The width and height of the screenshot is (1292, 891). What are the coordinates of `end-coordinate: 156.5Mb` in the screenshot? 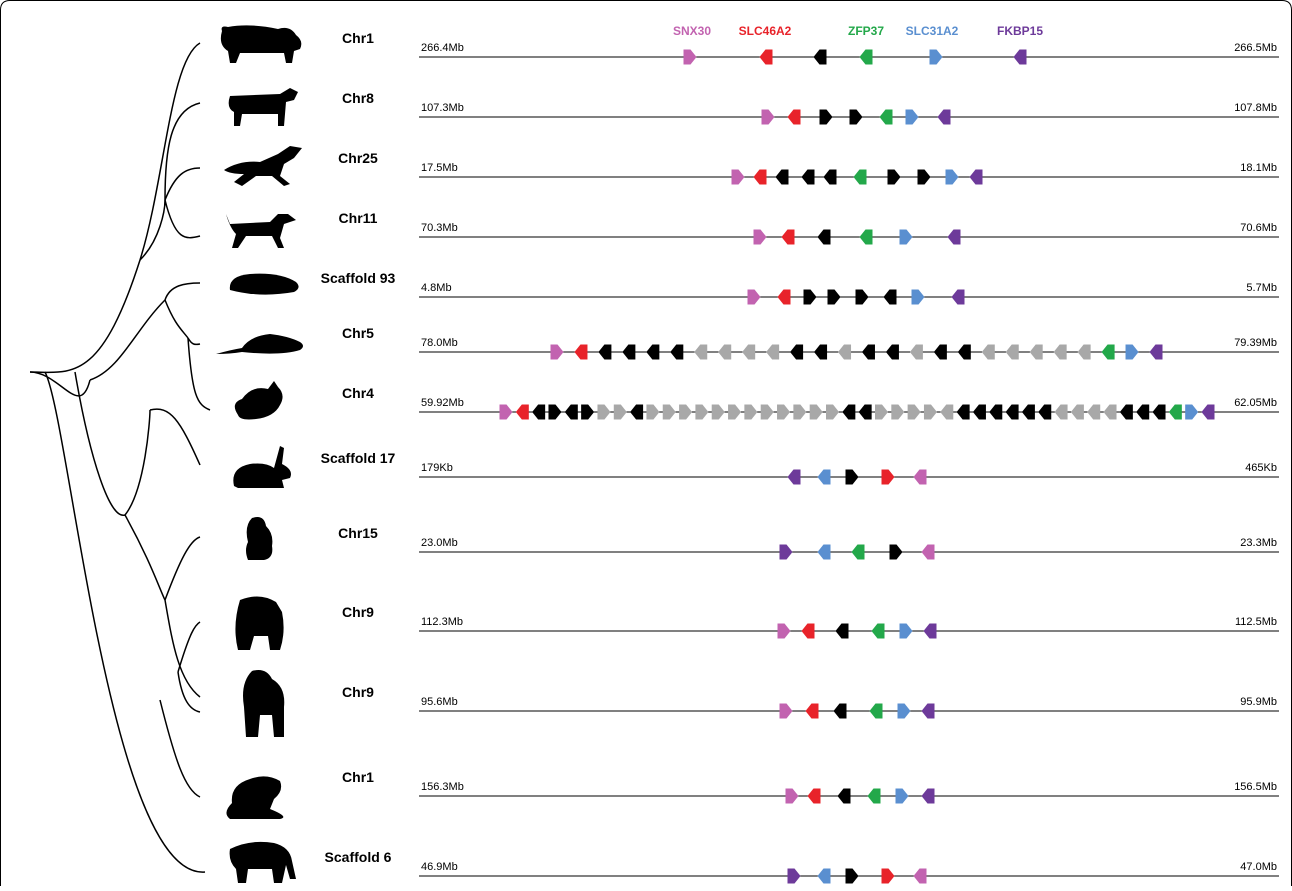 It's located at (1255, 787).